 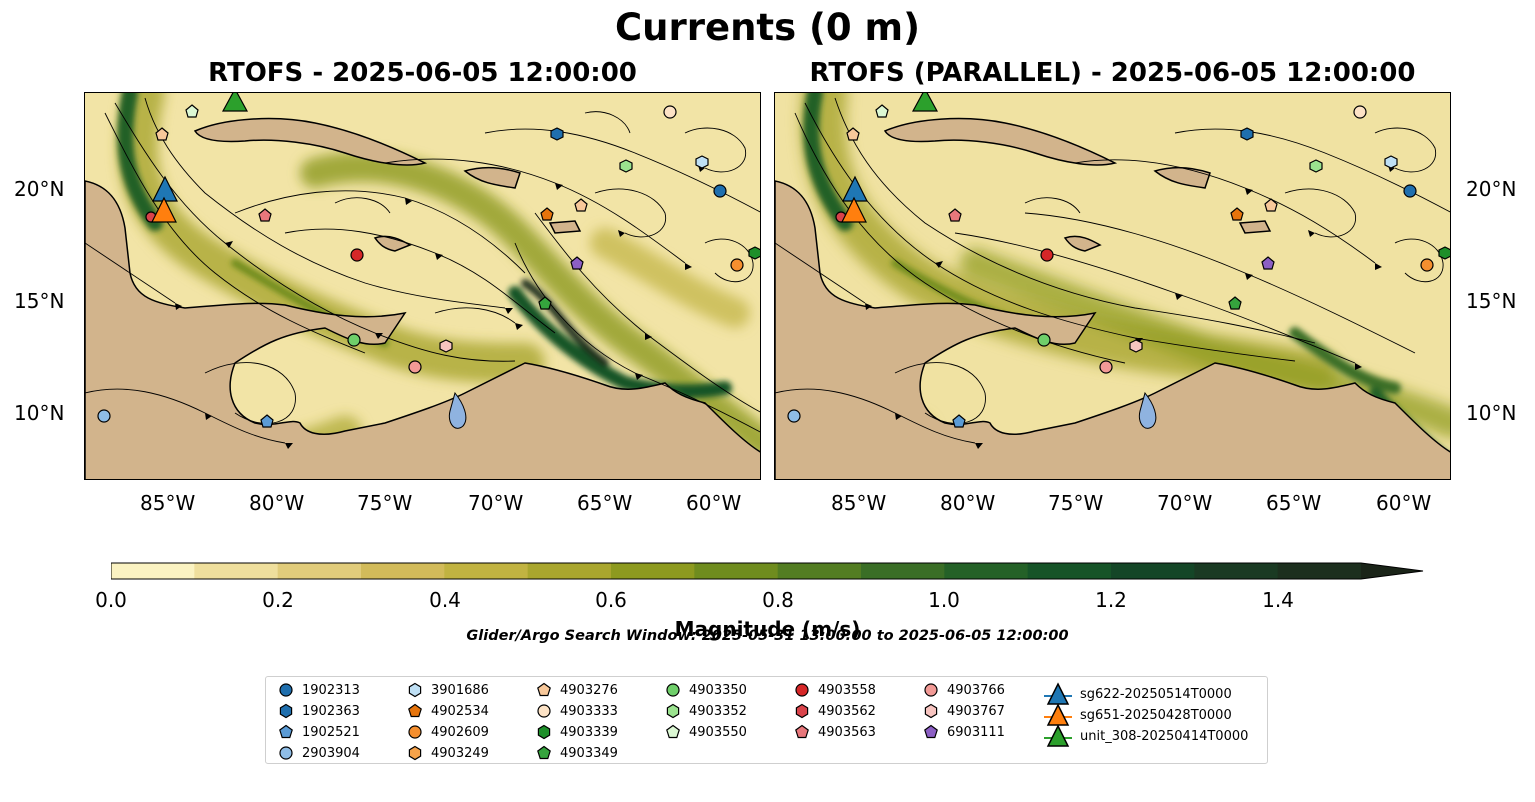 I want to click on legend-item: 1902313, so click(x=319, y=690).